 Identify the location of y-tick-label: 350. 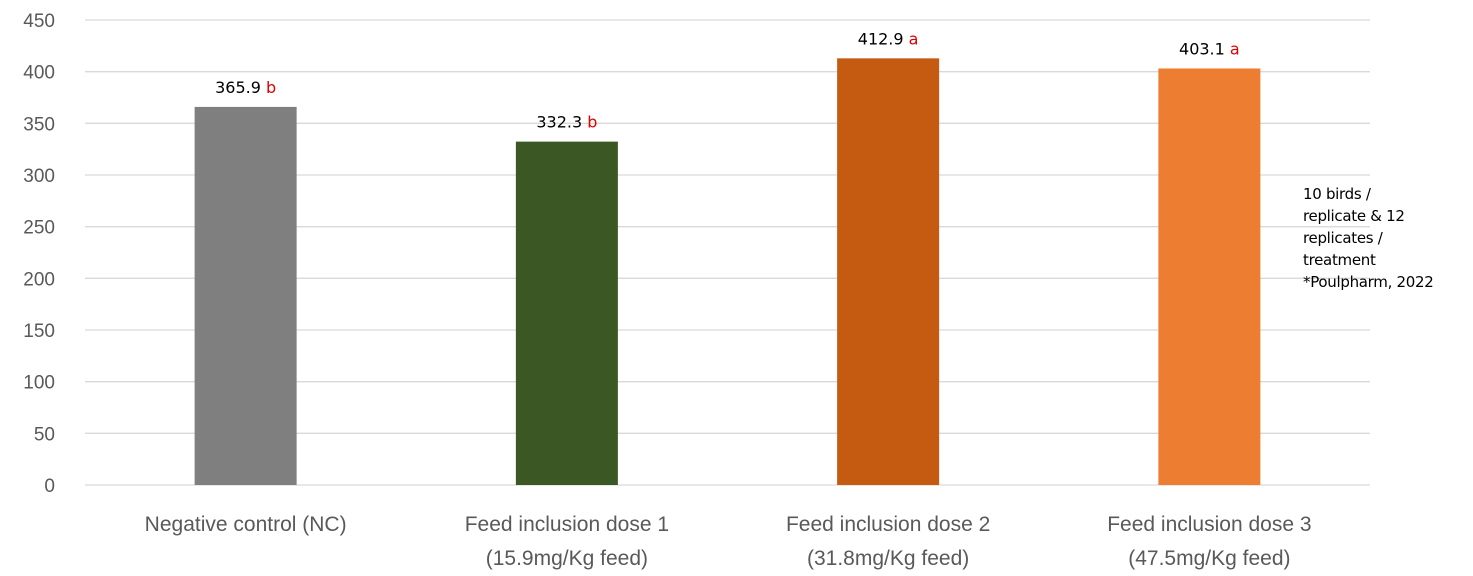
(39, 124).